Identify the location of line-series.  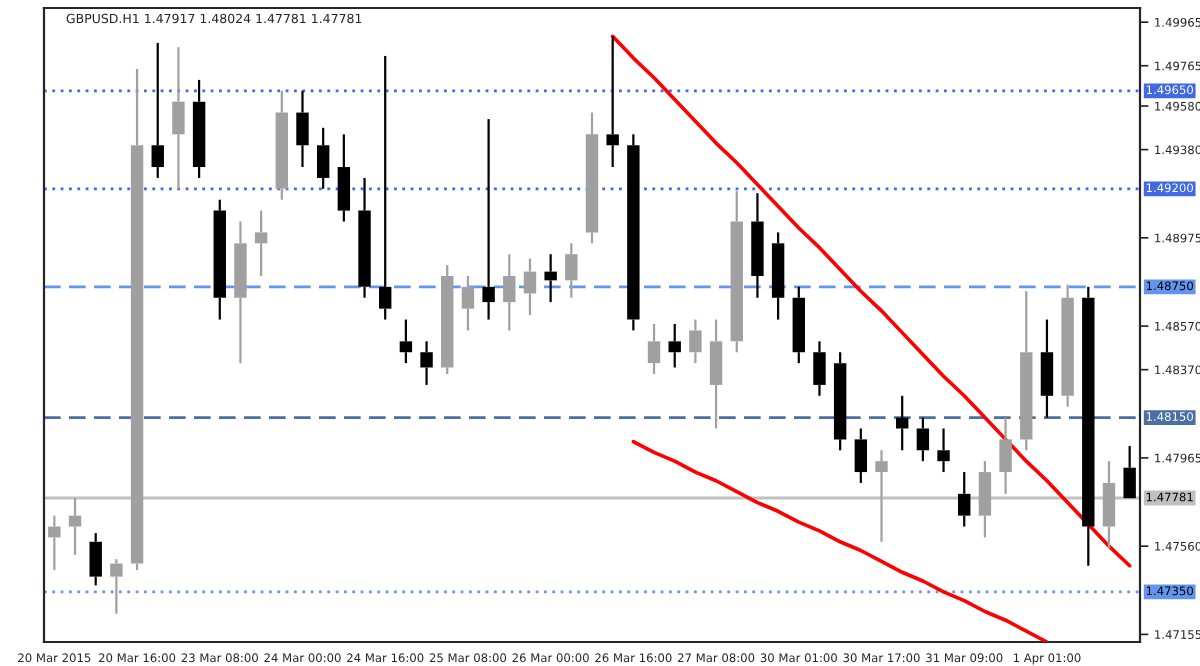
(840, 540).